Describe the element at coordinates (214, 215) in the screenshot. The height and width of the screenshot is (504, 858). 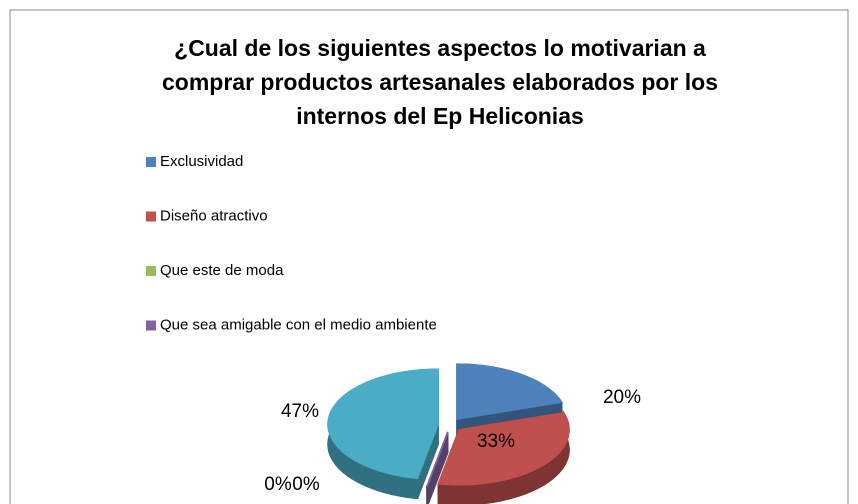
I see `legend-label: Diseño atractivo` at that location.